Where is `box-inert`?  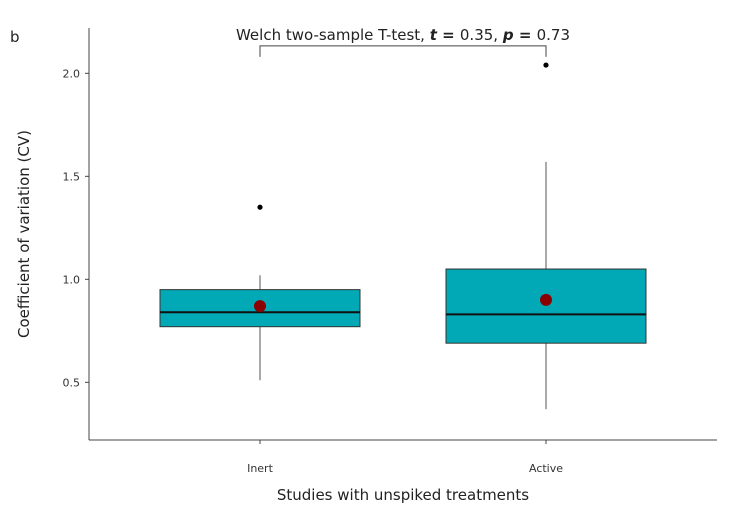
box-inert is located at coordinates (260, 292).